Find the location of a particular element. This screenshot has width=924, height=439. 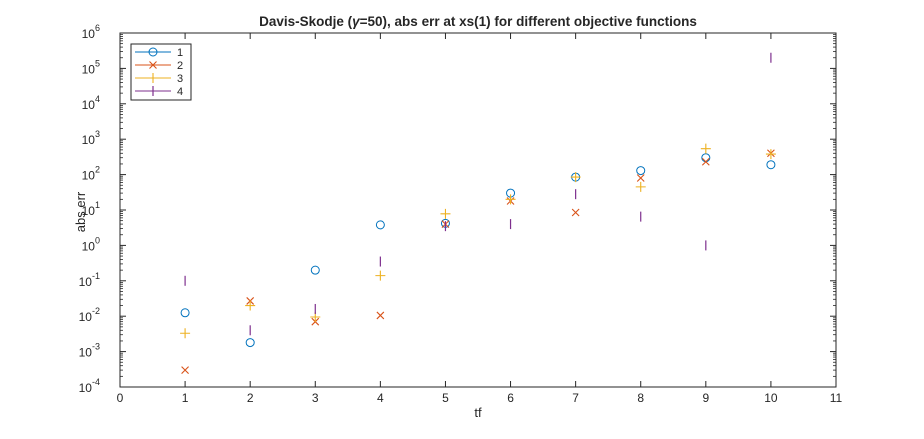

x-tick-label: 3 is located at coordinates (315, 398).